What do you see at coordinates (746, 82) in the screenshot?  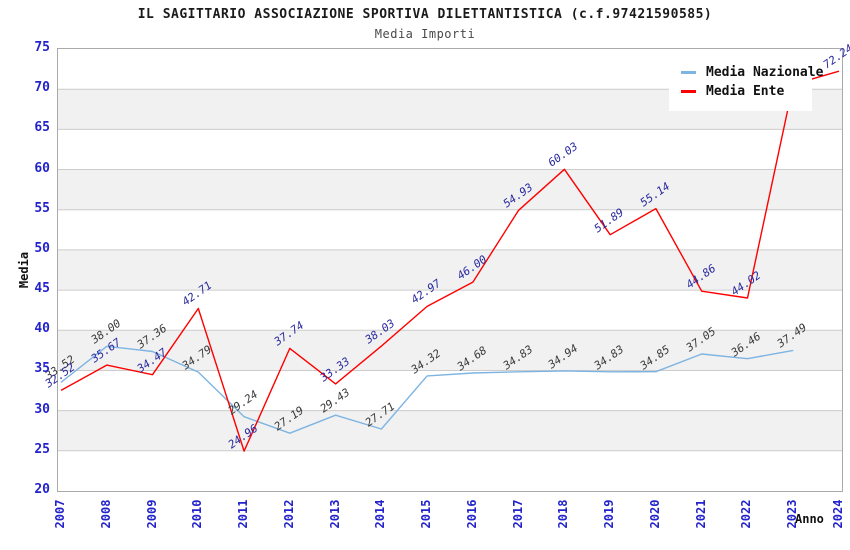 I see `legend: Media Nazionale Media Ente` at bounding box center [746, 82].